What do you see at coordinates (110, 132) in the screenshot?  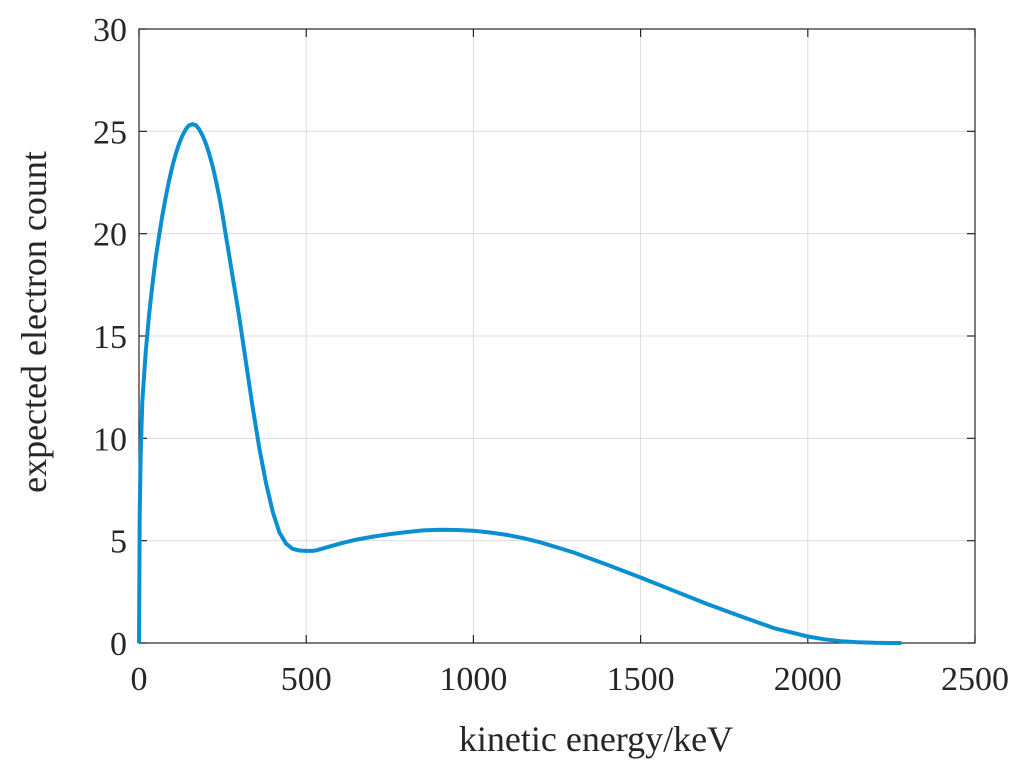 I see `y-tick-label: 25` at bounding box center [110, 132].